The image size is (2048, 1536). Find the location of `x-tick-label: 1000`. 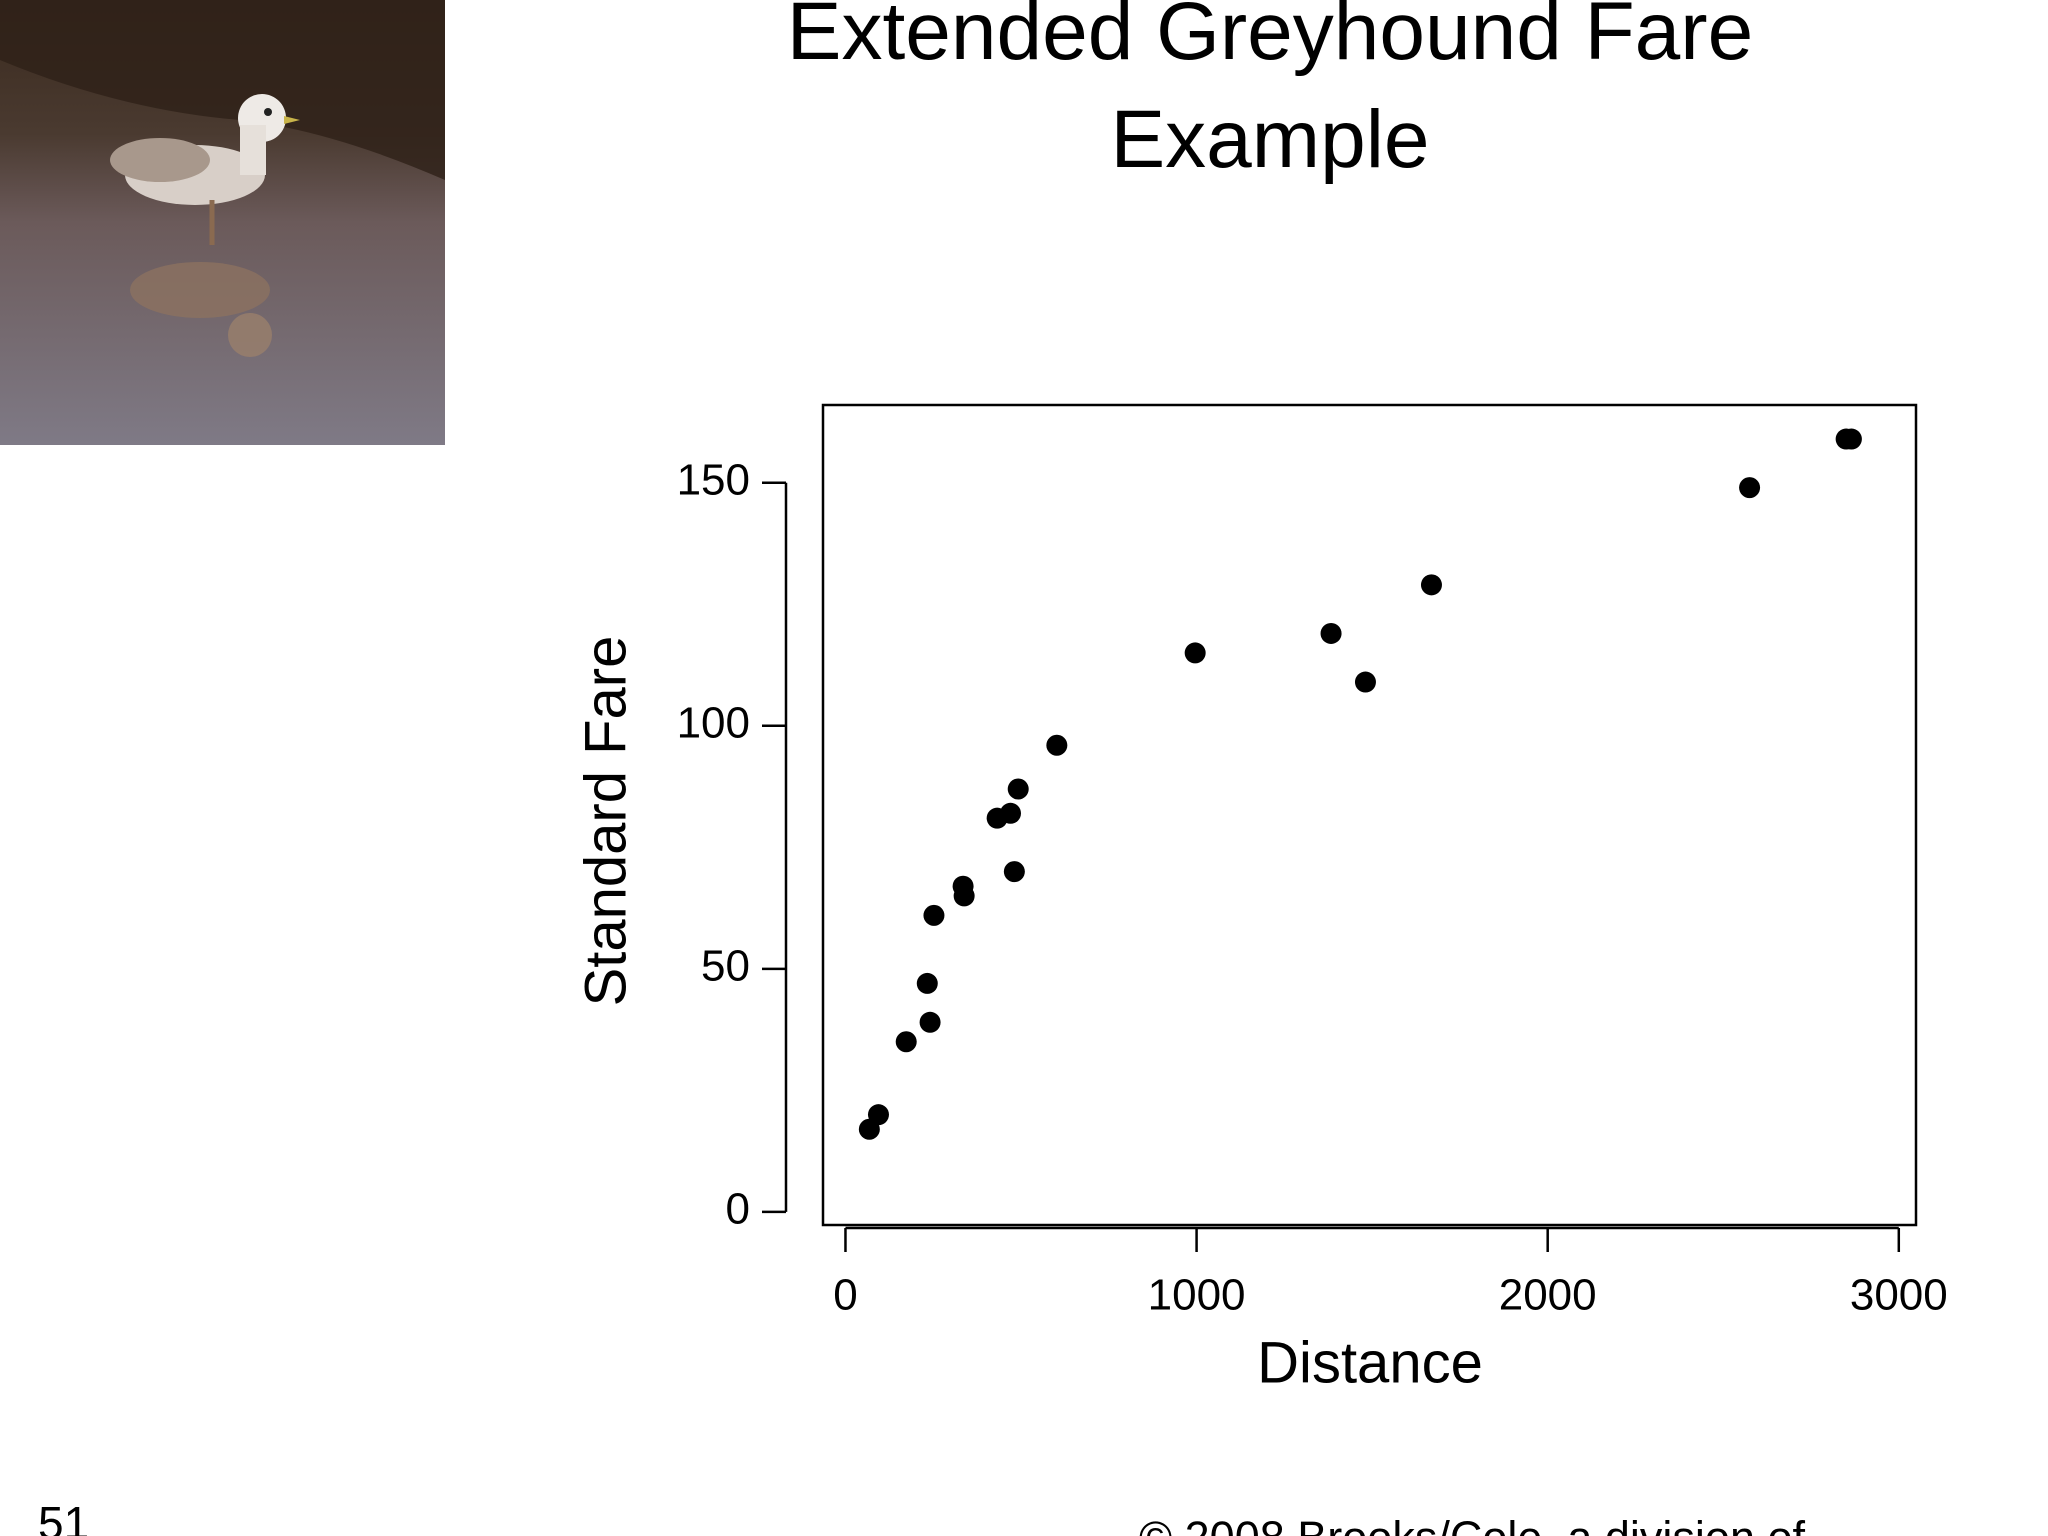

x-tick-label: 1000 is located at coordinates (1197, 1295).